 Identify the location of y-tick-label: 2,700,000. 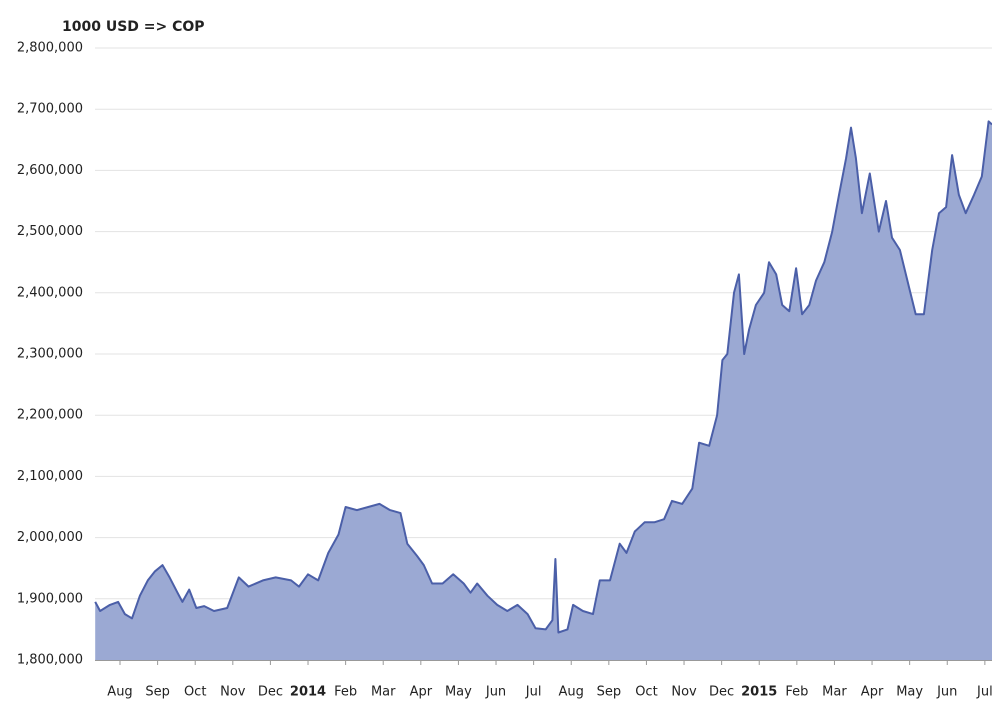
(50, 109).